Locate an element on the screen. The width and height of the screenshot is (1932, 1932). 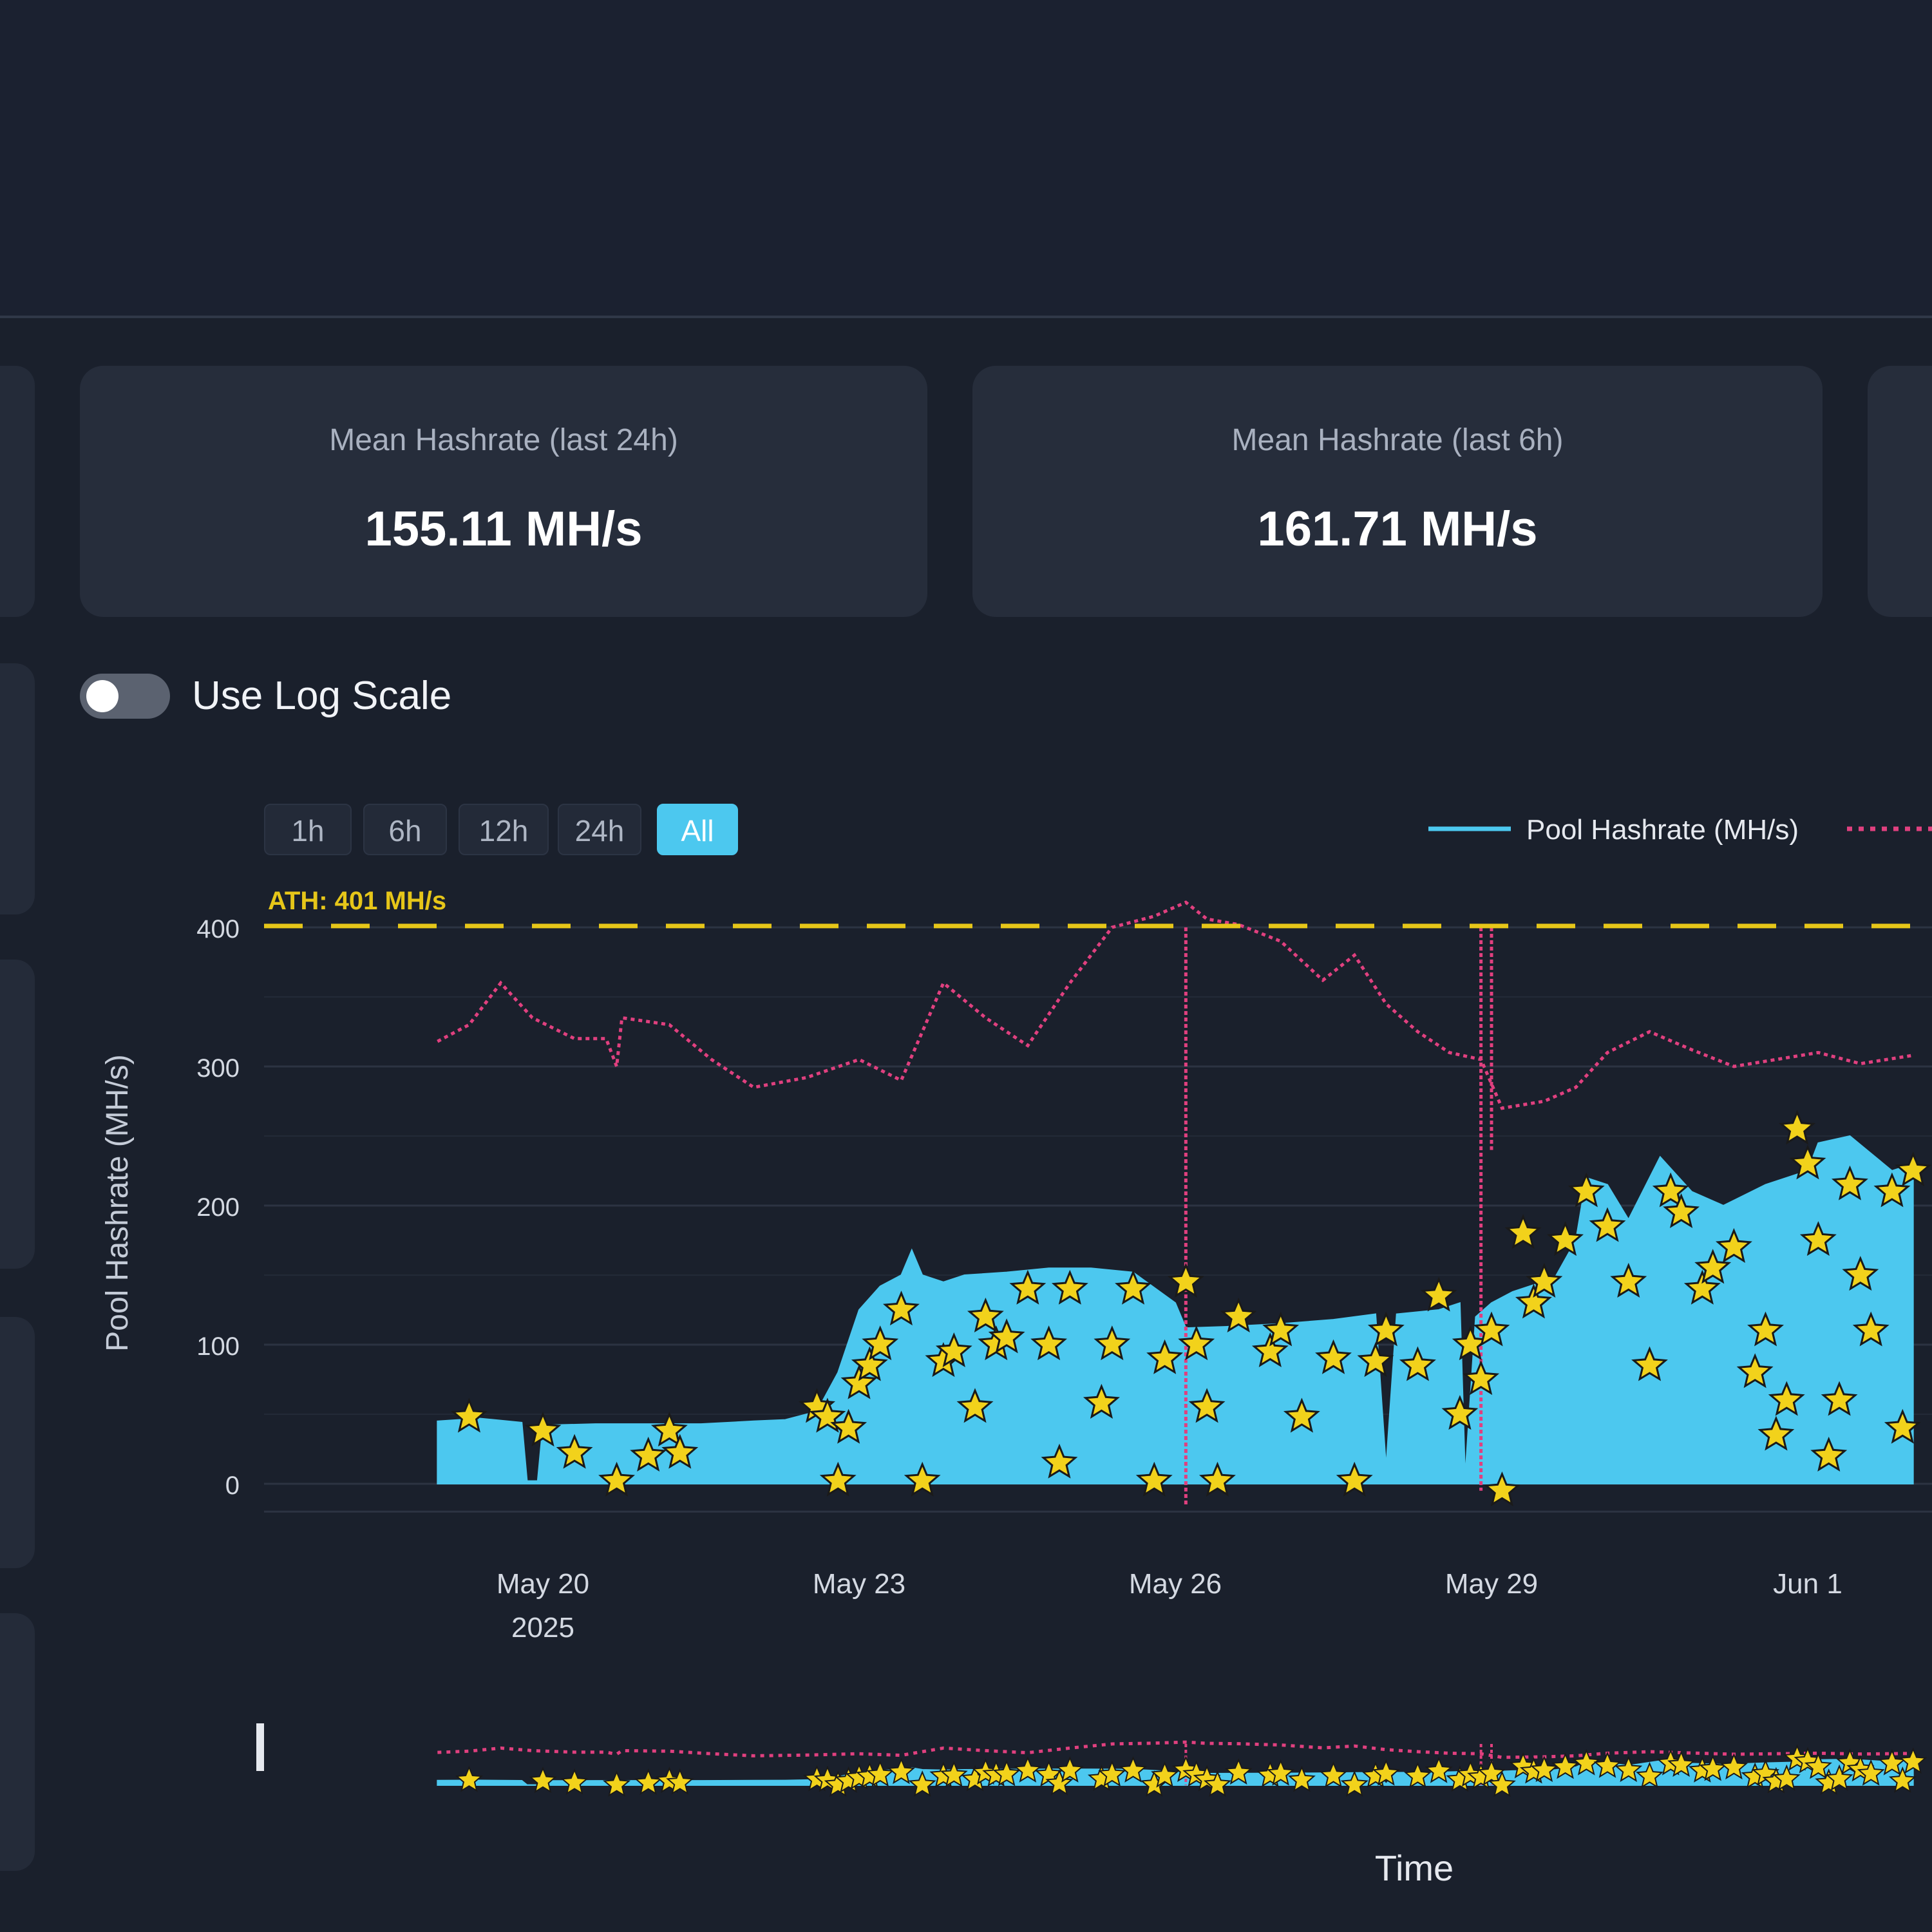
range-slider-preview is located at coordinates (1182, 1768).